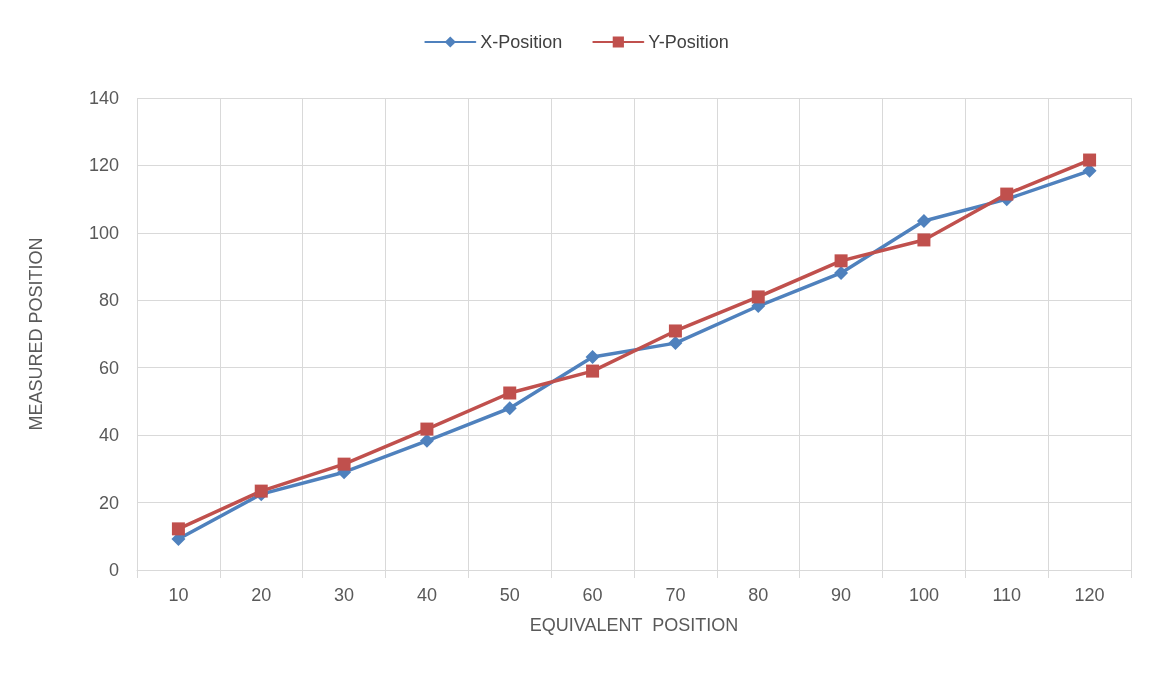  I want to click on y-tick-label: 100, so click(103, 232).